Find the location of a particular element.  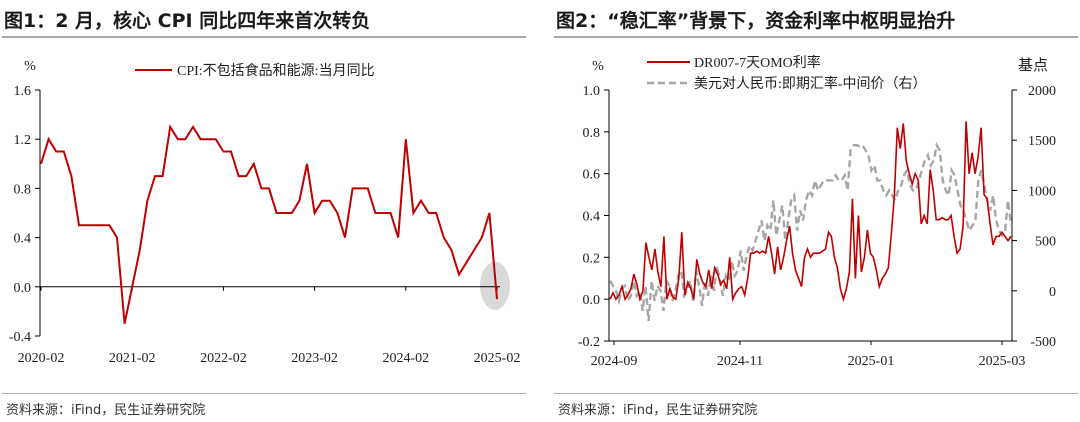

x-tick-label: 2025-03 is located at coordinates (1002, 361).